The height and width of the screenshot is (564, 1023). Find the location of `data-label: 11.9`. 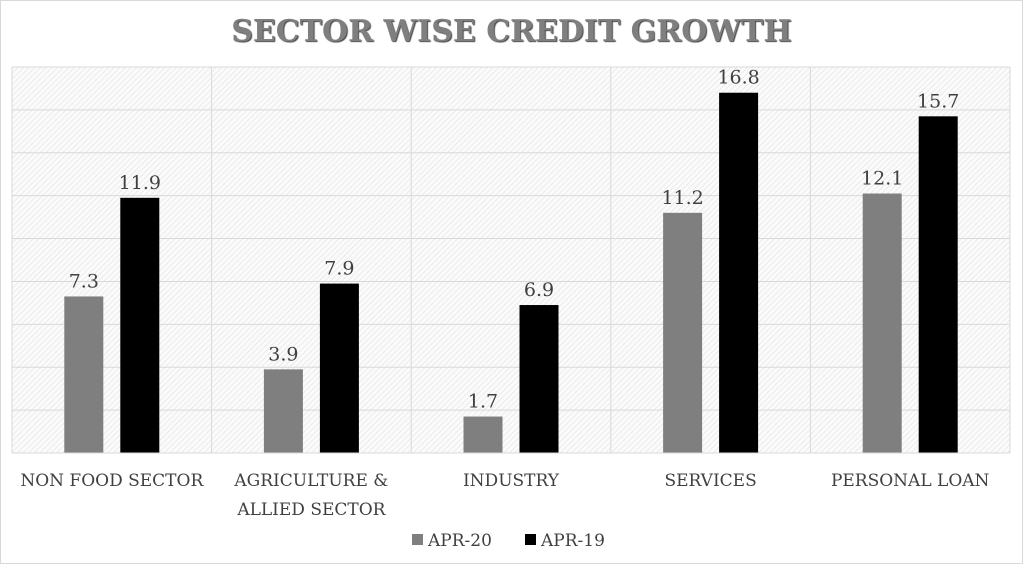

data-label: 11.9 is located at coordinates (140, 183).